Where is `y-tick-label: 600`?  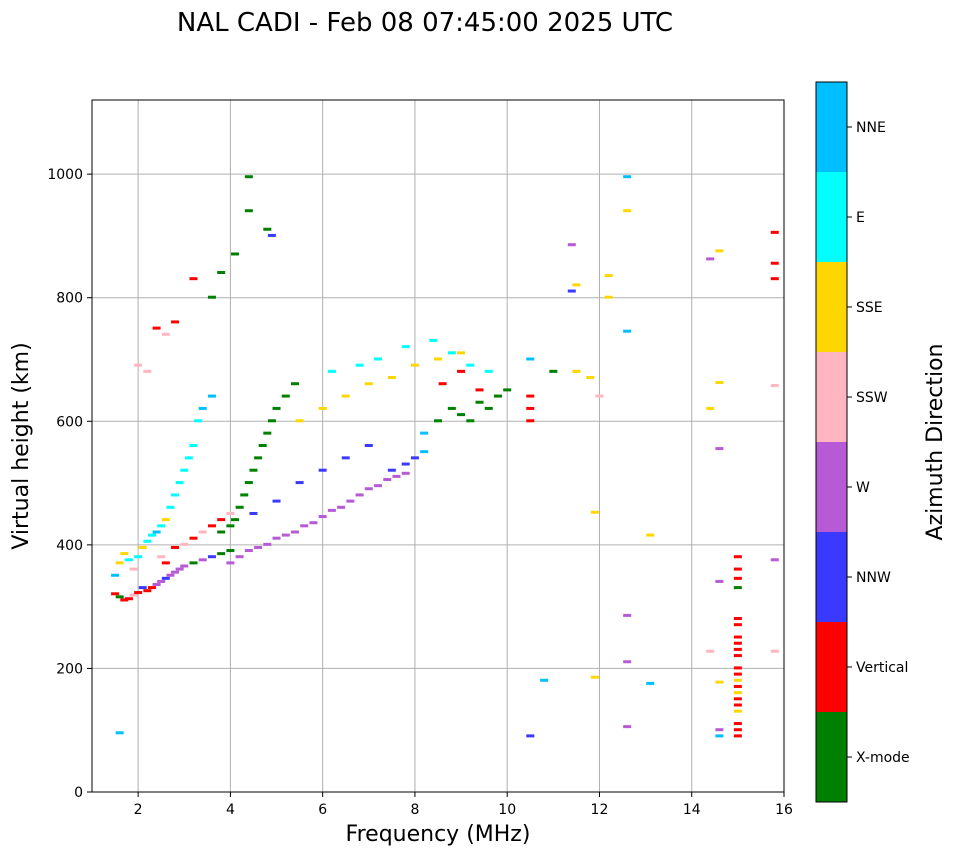 y-tick-label: 600 is located at coordinates (69, 422).